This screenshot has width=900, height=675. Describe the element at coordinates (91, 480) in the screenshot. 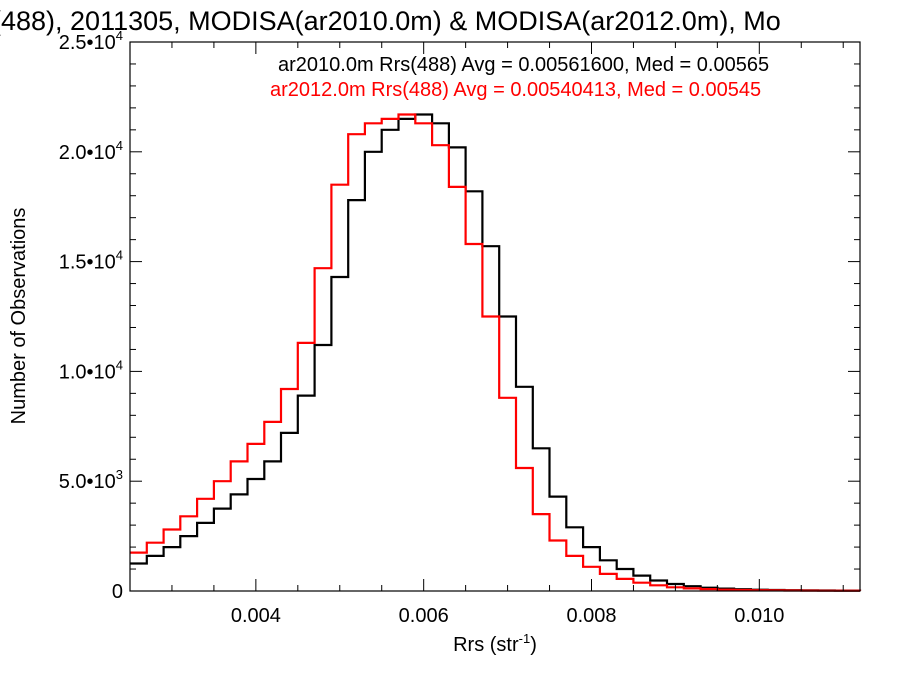

I see `y-tick-label: 5.0•103` at that location.